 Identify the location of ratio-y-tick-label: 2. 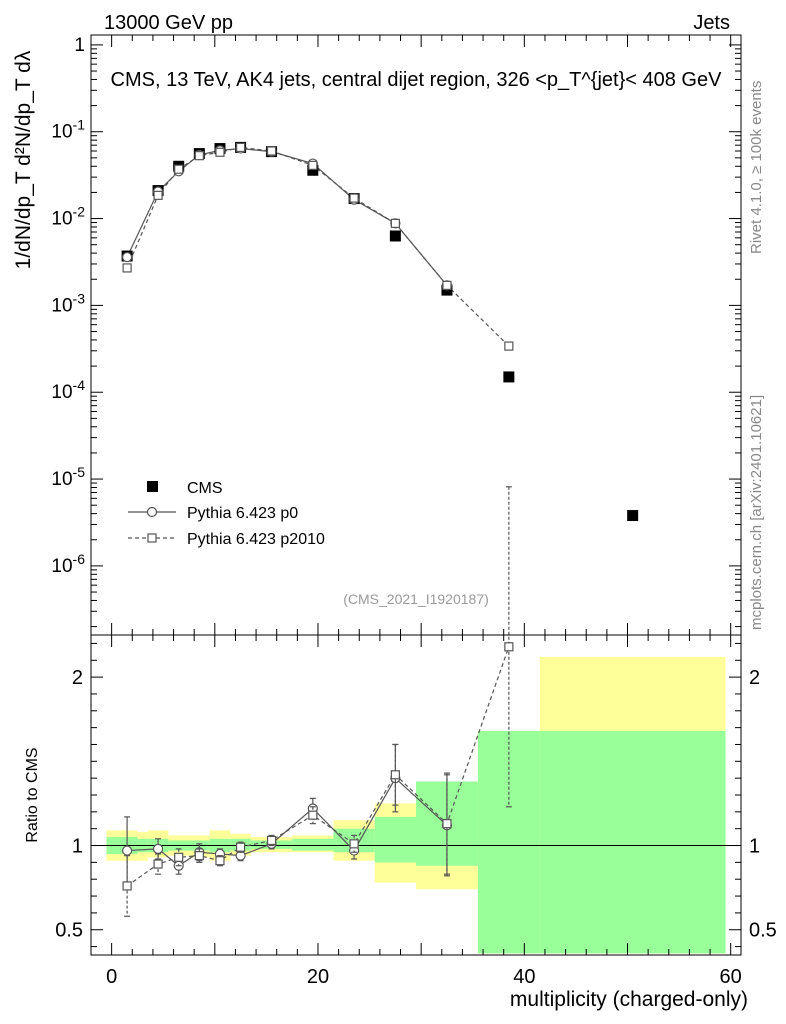
(77, 678).